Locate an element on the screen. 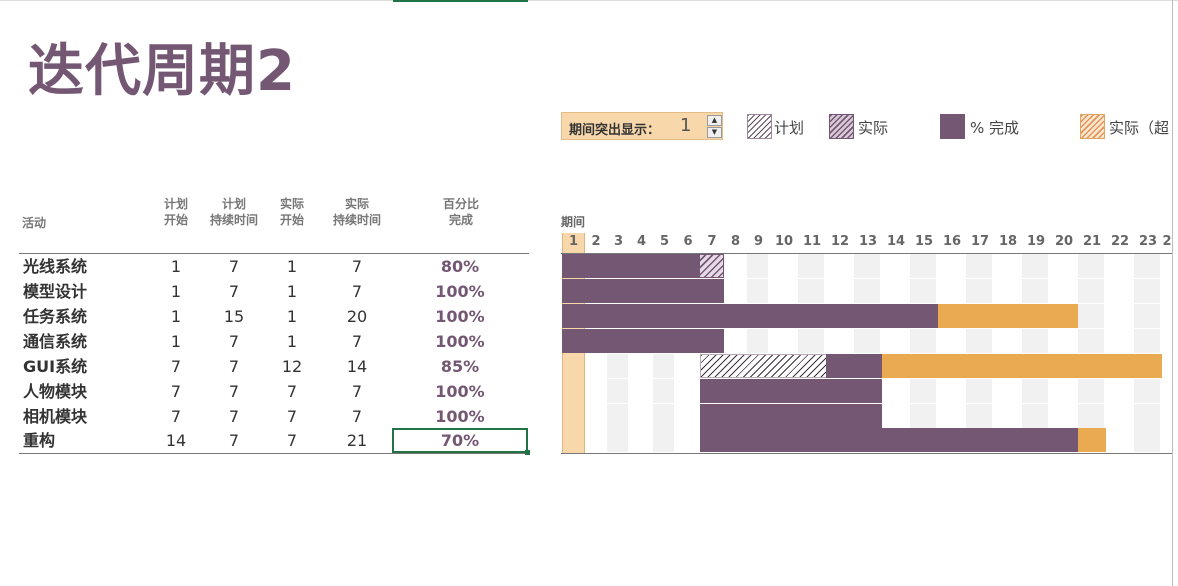 Image resolution: width=1178 pixels, height=586 pixels. period-highlight-value: 1 is located at coordinates (686, 125).